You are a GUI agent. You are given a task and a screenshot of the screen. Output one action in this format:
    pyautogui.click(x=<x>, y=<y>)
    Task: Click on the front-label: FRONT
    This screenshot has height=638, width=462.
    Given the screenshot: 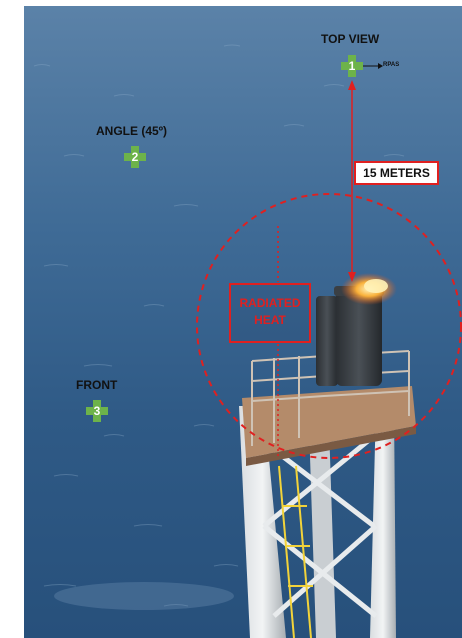 What is the action you would take?
    pyautogui.click(x=97, y=385)
    